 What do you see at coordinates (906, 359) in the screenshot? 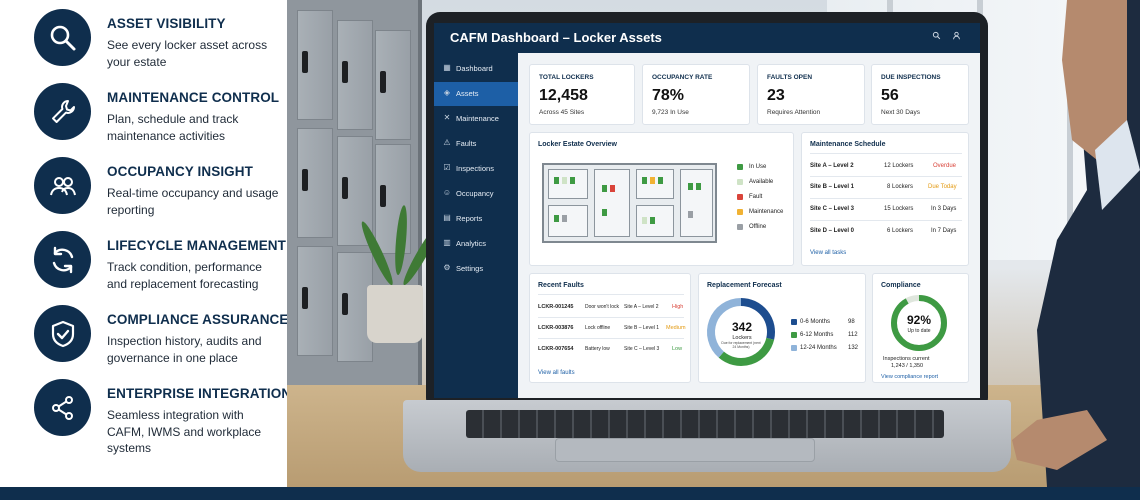
I see `compliance-caption: Inspections current` at bounding box center [906, 359].